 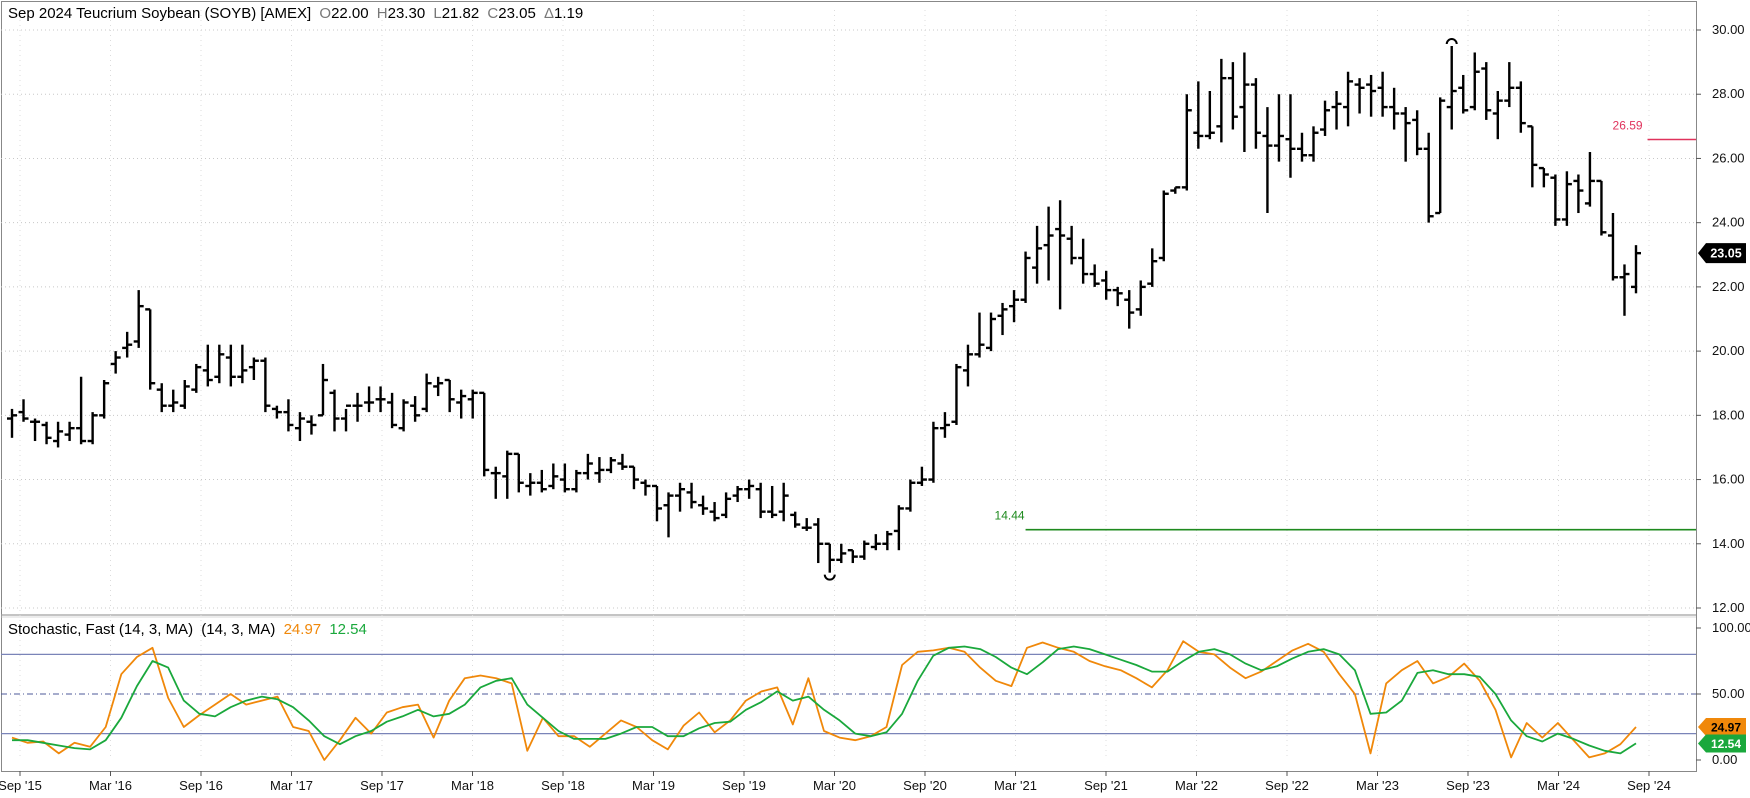 What do you see at coordinates (21, 785) in the screenshot?
I see `date-tick-label: Sep '15` at bounding box center [21, 785].